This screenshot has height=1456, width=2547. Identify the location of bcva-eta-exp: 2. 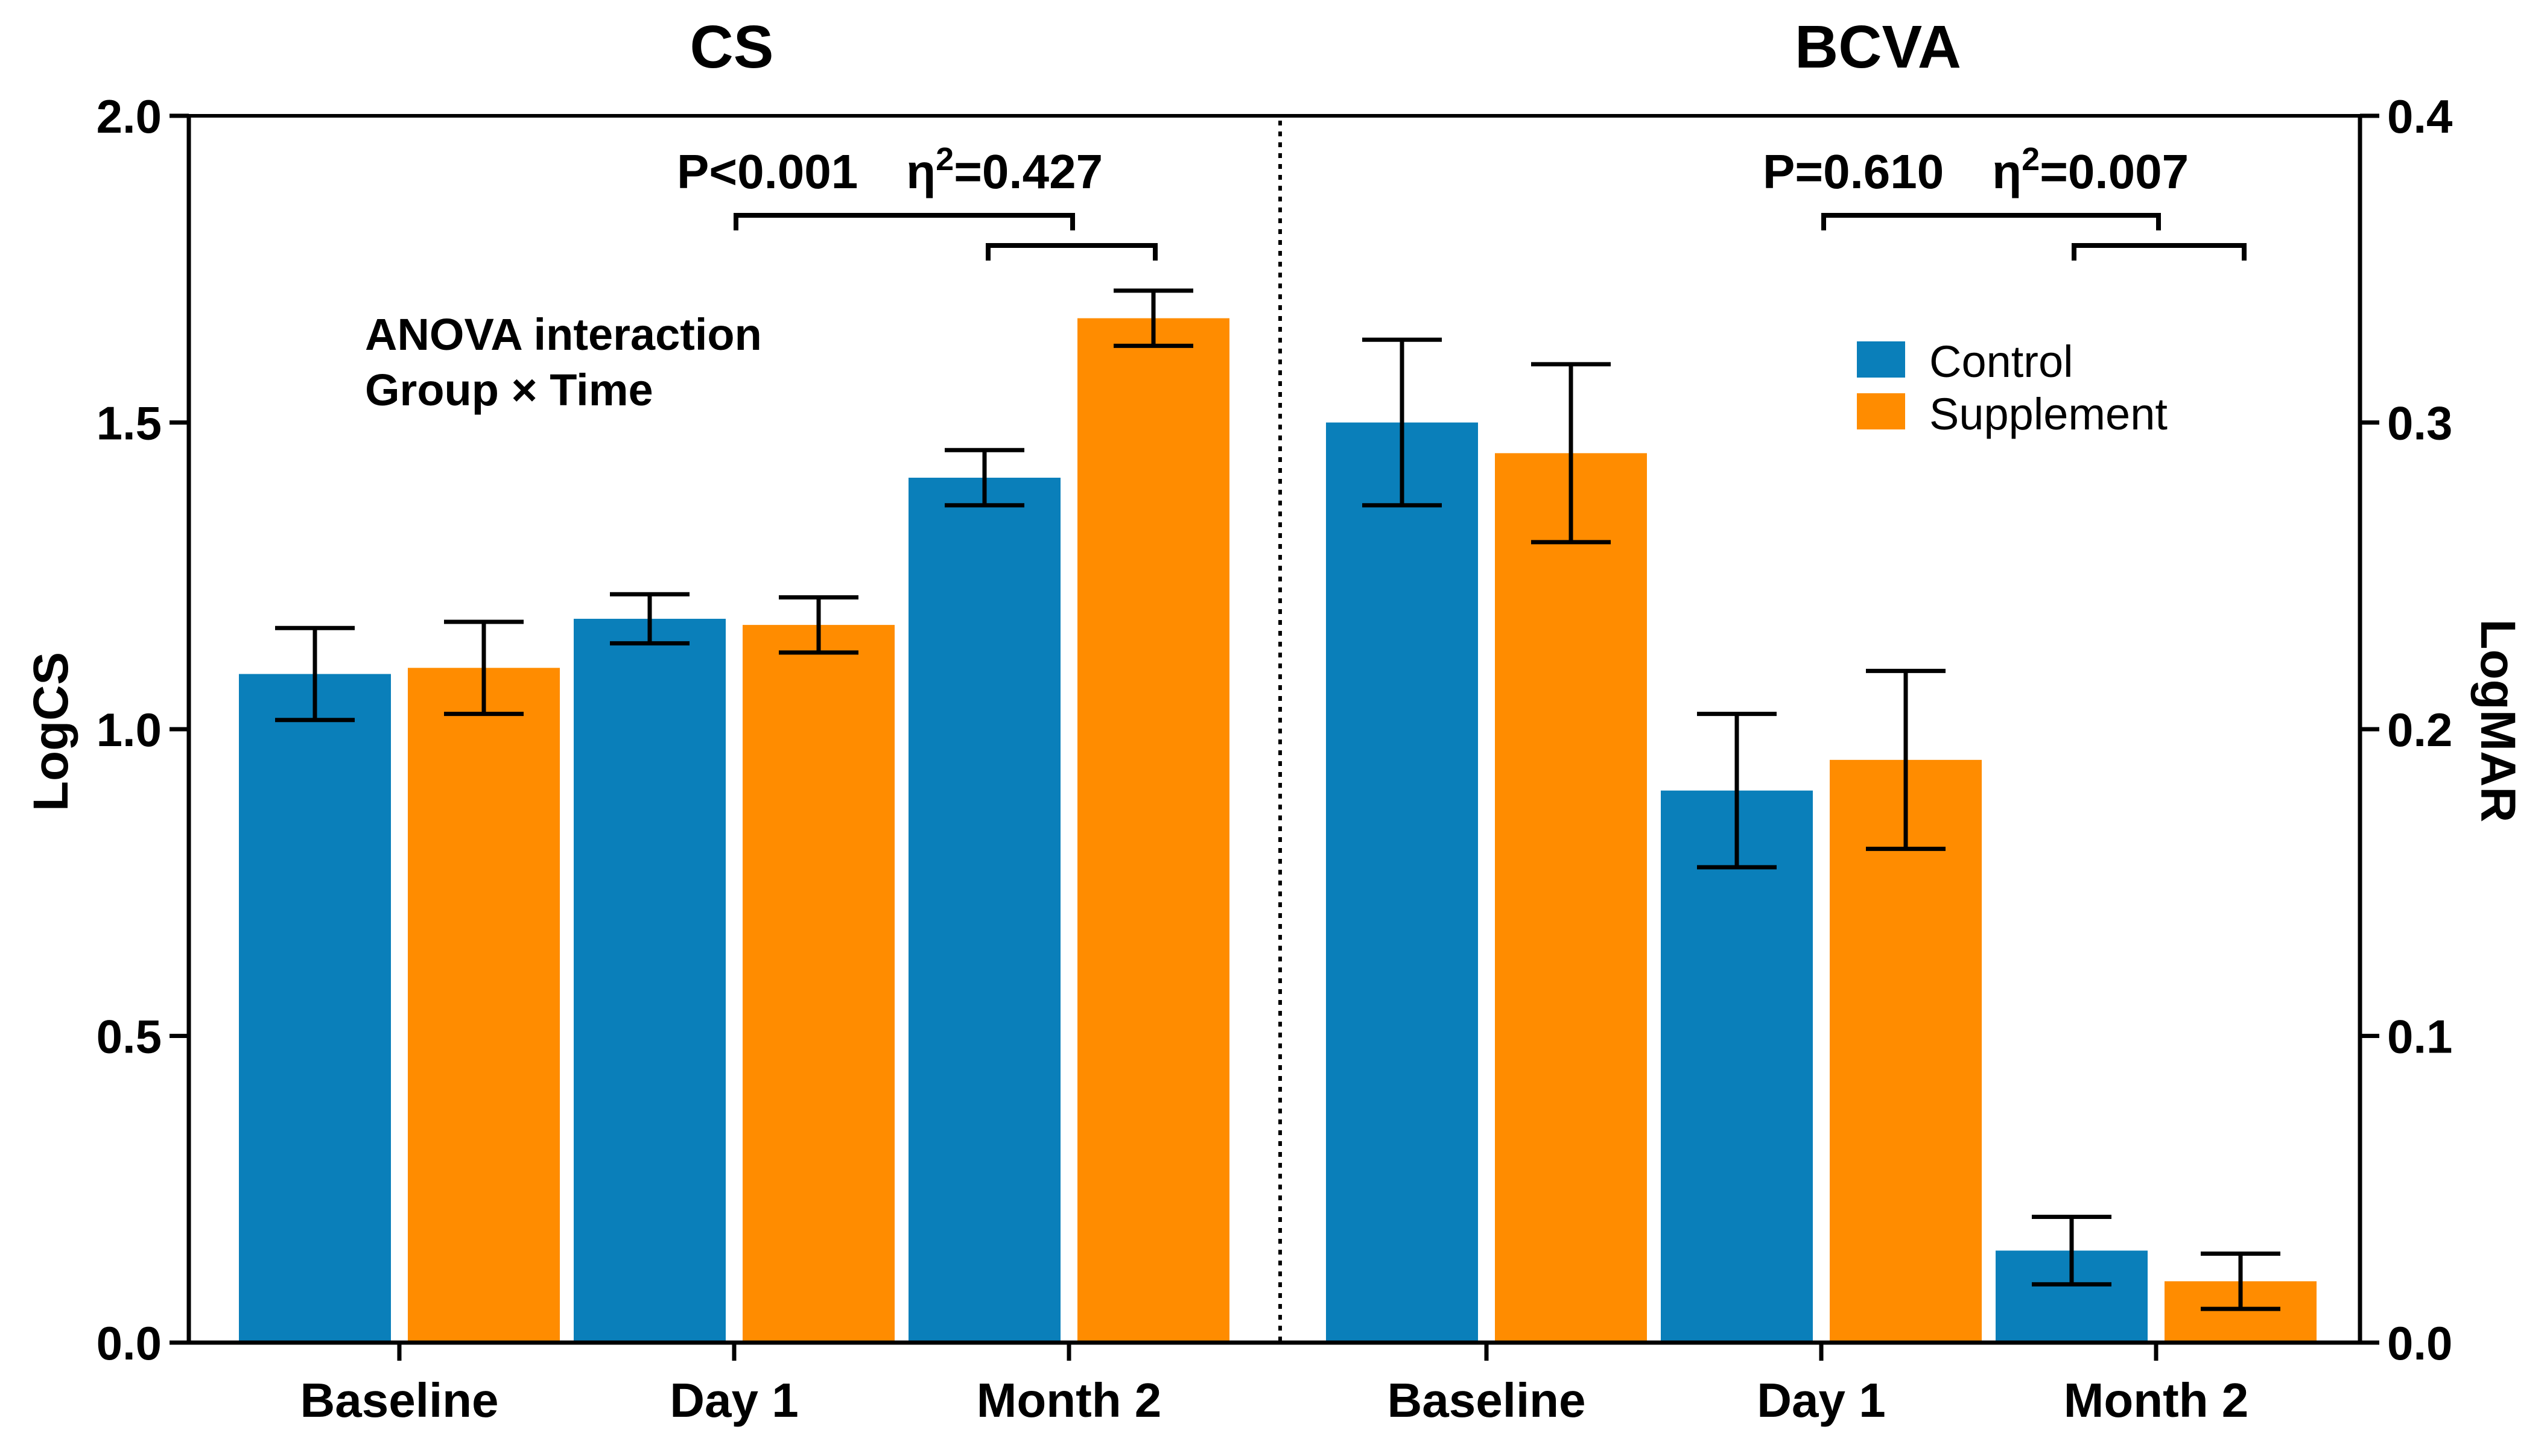
(2031, 159).